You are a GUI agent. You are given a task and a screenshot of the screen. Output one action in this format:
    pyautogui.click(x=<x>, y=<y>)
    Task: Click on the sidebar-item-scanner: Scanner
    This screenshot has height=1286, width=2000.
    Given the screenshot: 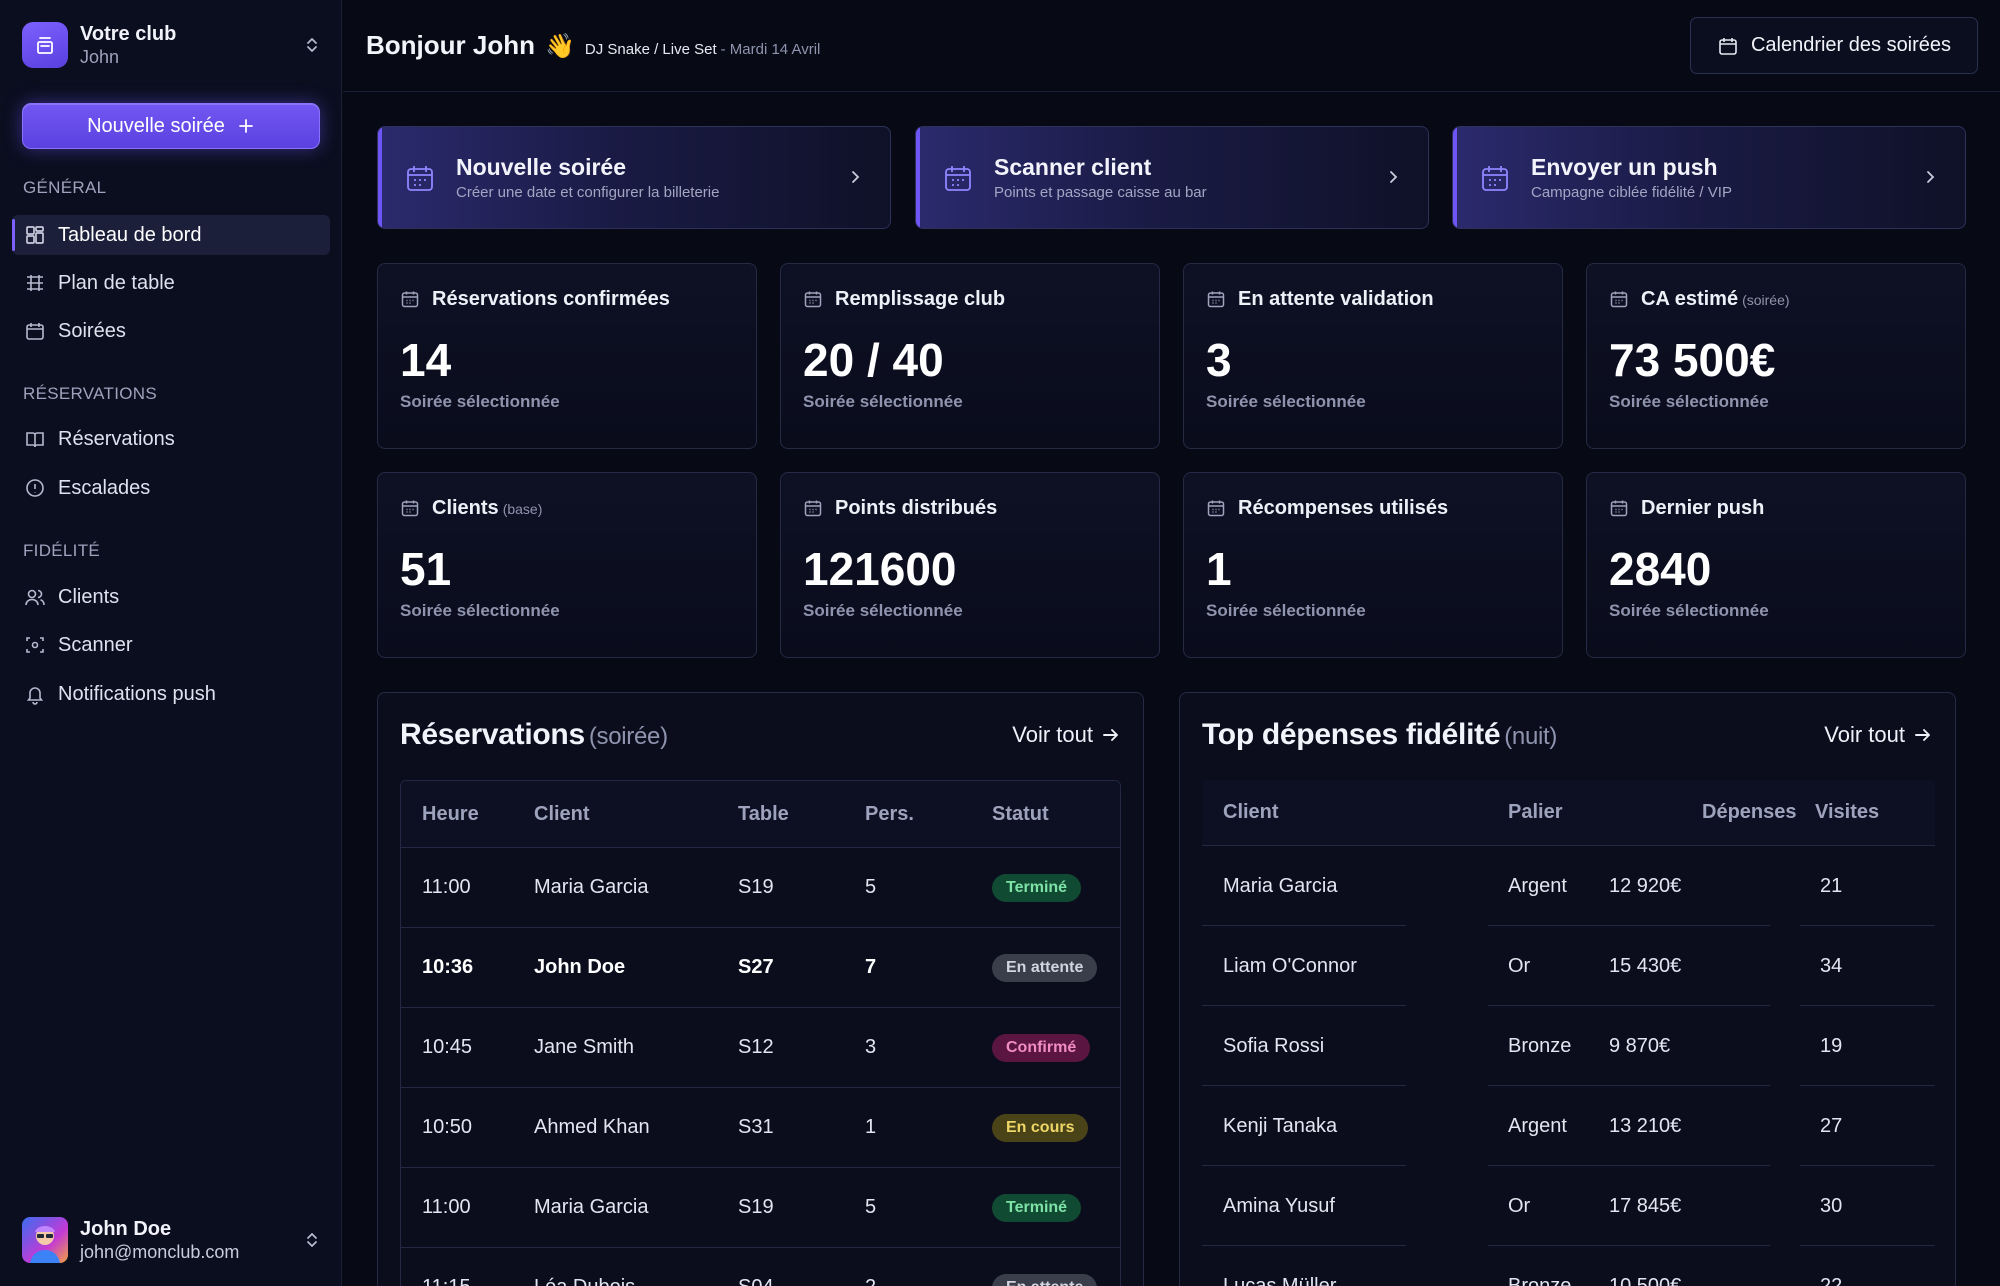 What is the action you would take?
    pyautogui.click(x=171, y=645)
    